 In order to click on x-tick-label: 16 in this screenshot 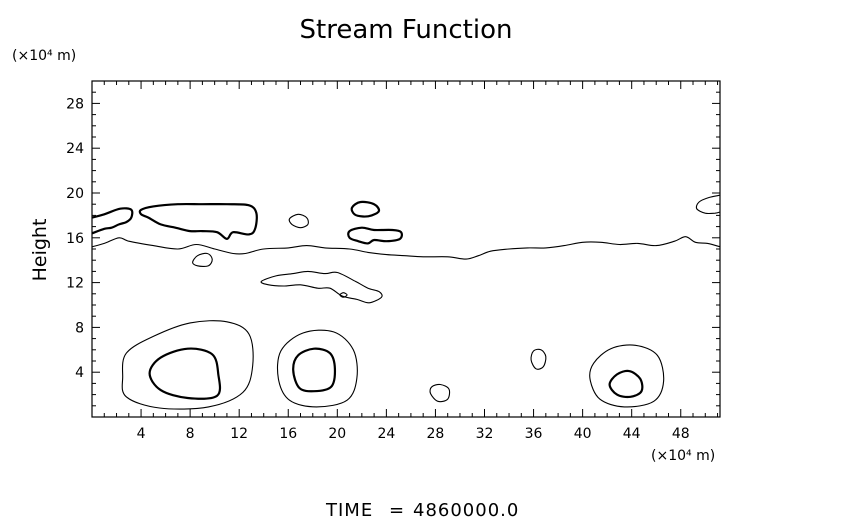, I will do `click(288, 434)`.